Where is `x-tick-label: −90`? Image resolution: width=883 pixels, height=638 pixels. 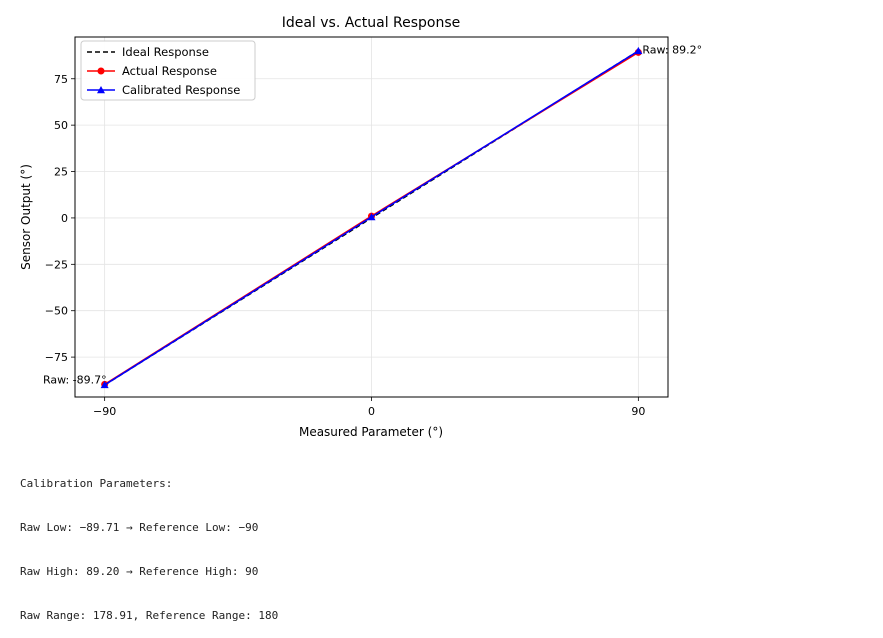 x-tick-label: −90 is located at coordinates (104, 411).